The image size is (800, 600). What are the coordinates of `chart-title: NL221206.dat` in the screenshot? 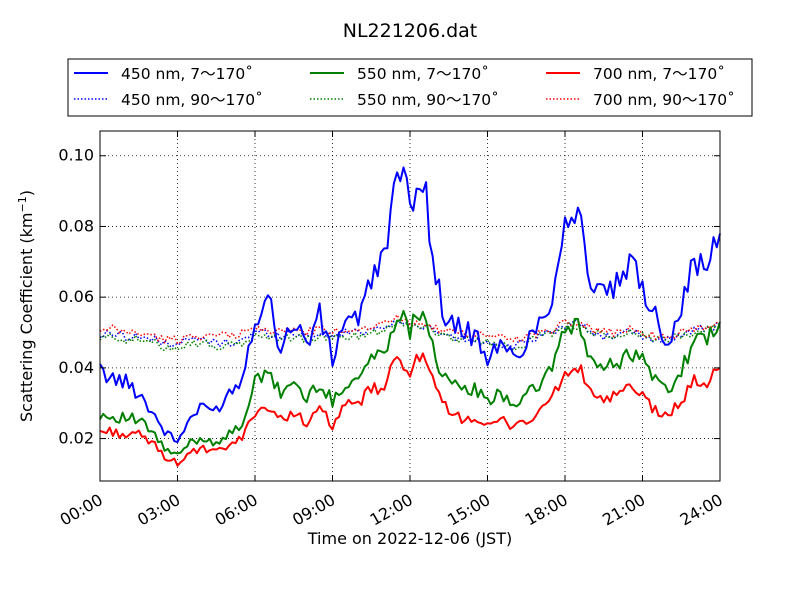 It's located at (410, 31).